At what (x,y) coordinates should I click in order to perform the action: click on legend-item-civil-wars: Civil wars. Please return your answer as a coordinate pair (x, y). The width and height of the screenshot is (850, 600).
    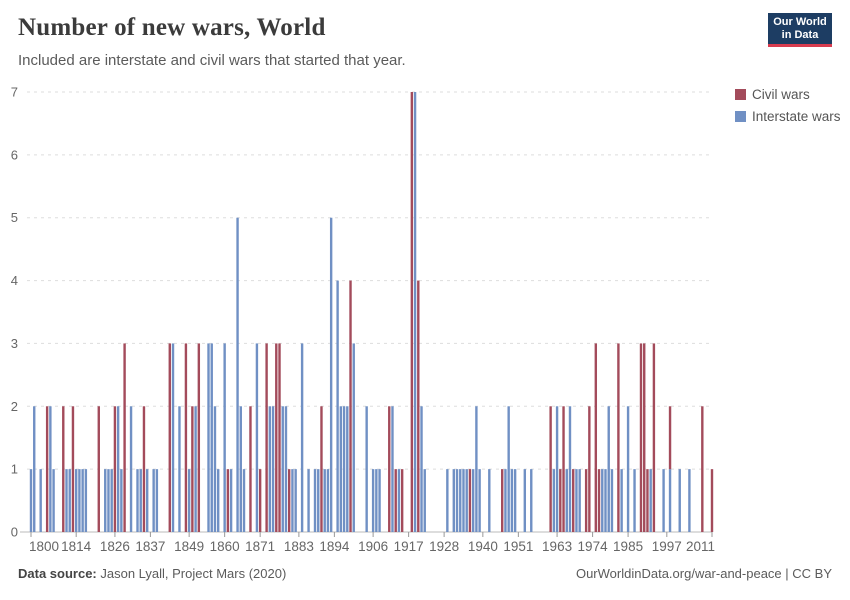
    Looking at the image, I should click on (788, 94).